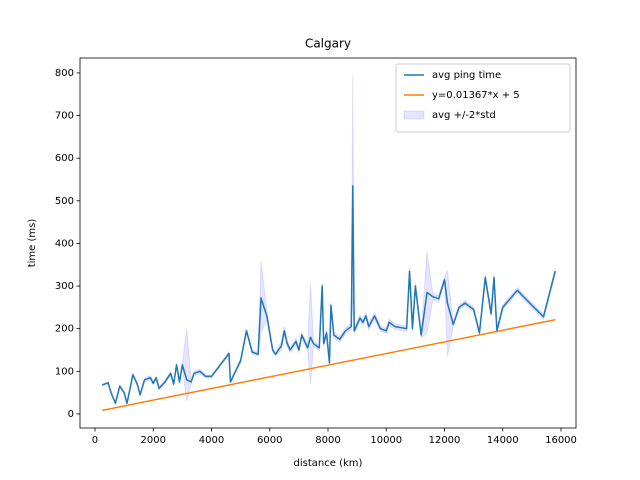 This screenshot has height=480, width=640. What do you see at coordinates (32, 243) in the screenshot?
I see `y-axis-label: time (ms)` at bounding box center [32, 243].